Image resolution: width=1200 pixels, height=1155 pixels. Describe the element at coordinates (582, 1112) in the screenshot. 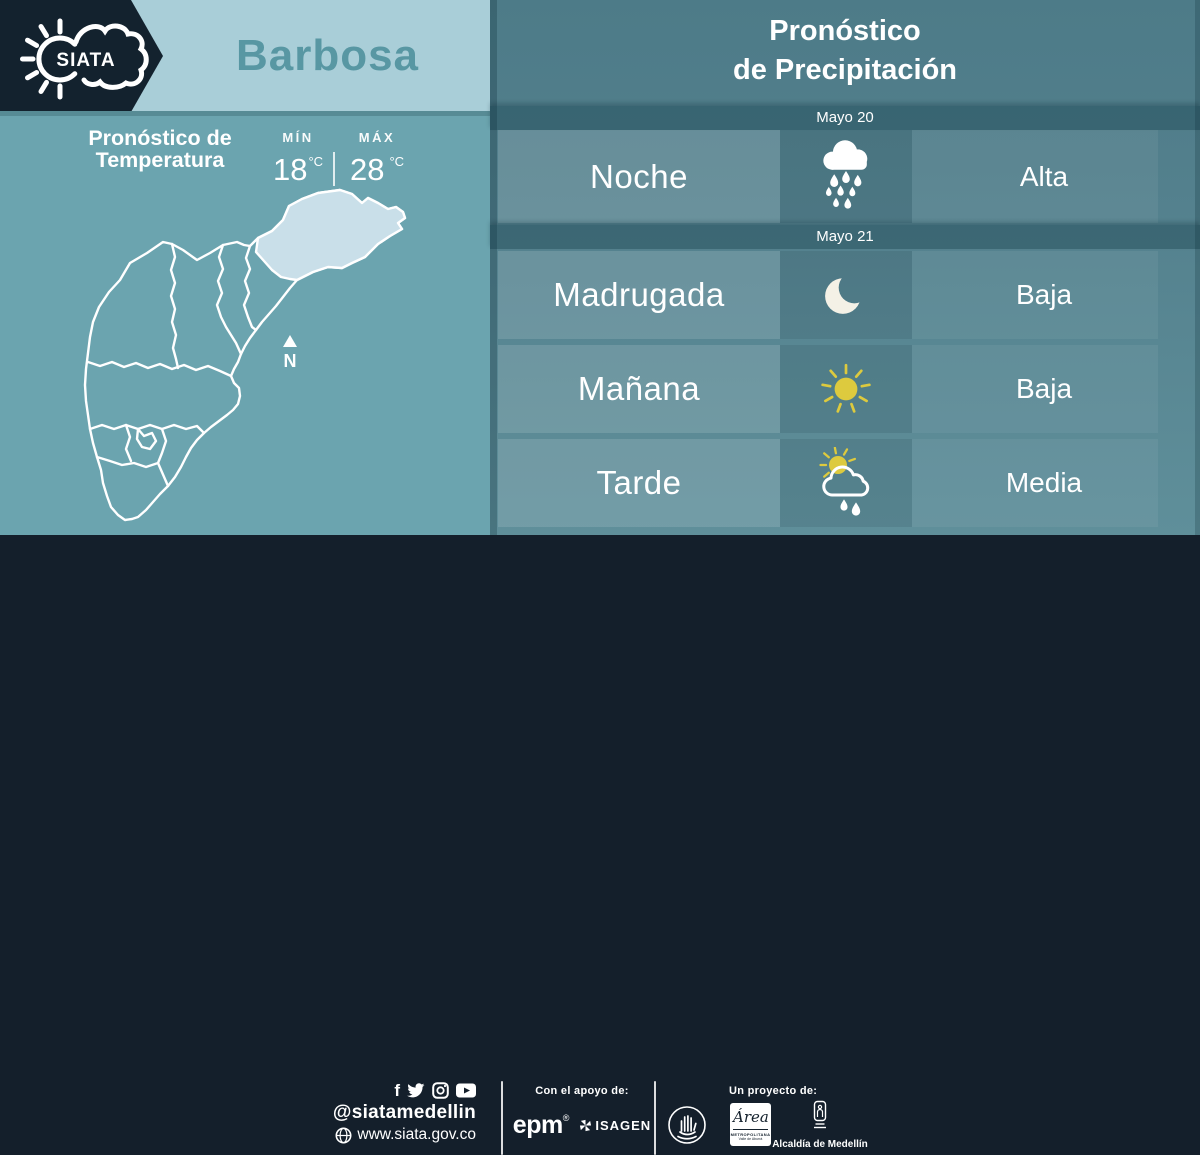

I see `support-block: Con el apoyo de: epm® ISAGEN` at that location.